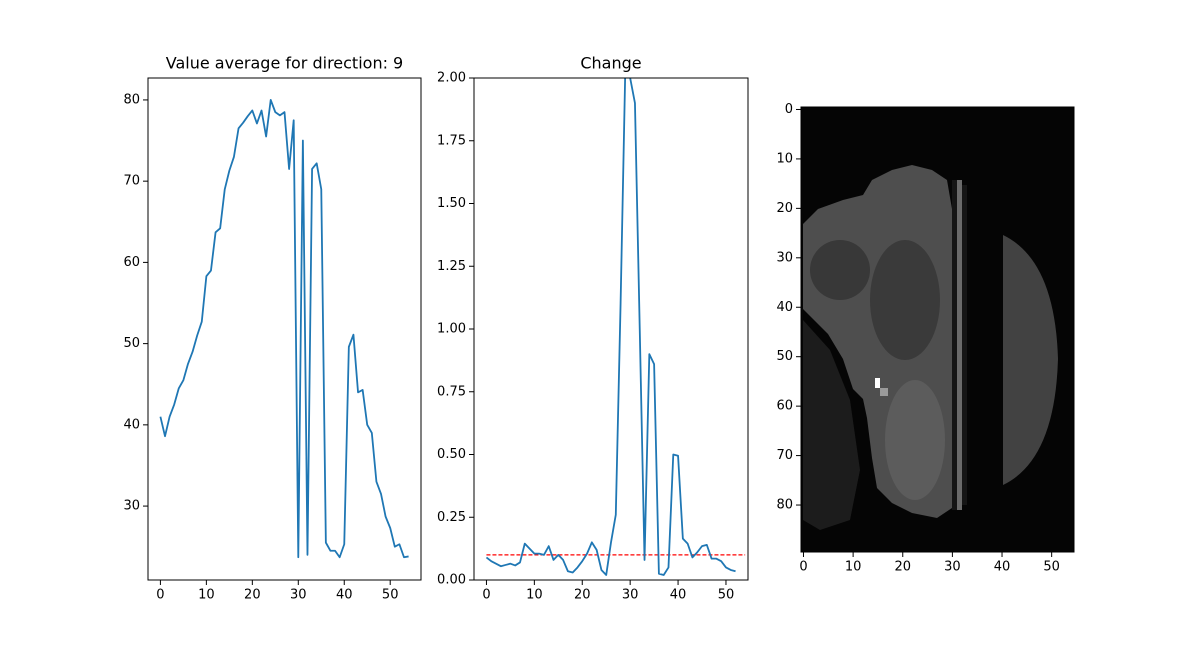 The width and height of the screenshot is (1192, 652). I want to click on chart-title: Change, so click(610, 63).